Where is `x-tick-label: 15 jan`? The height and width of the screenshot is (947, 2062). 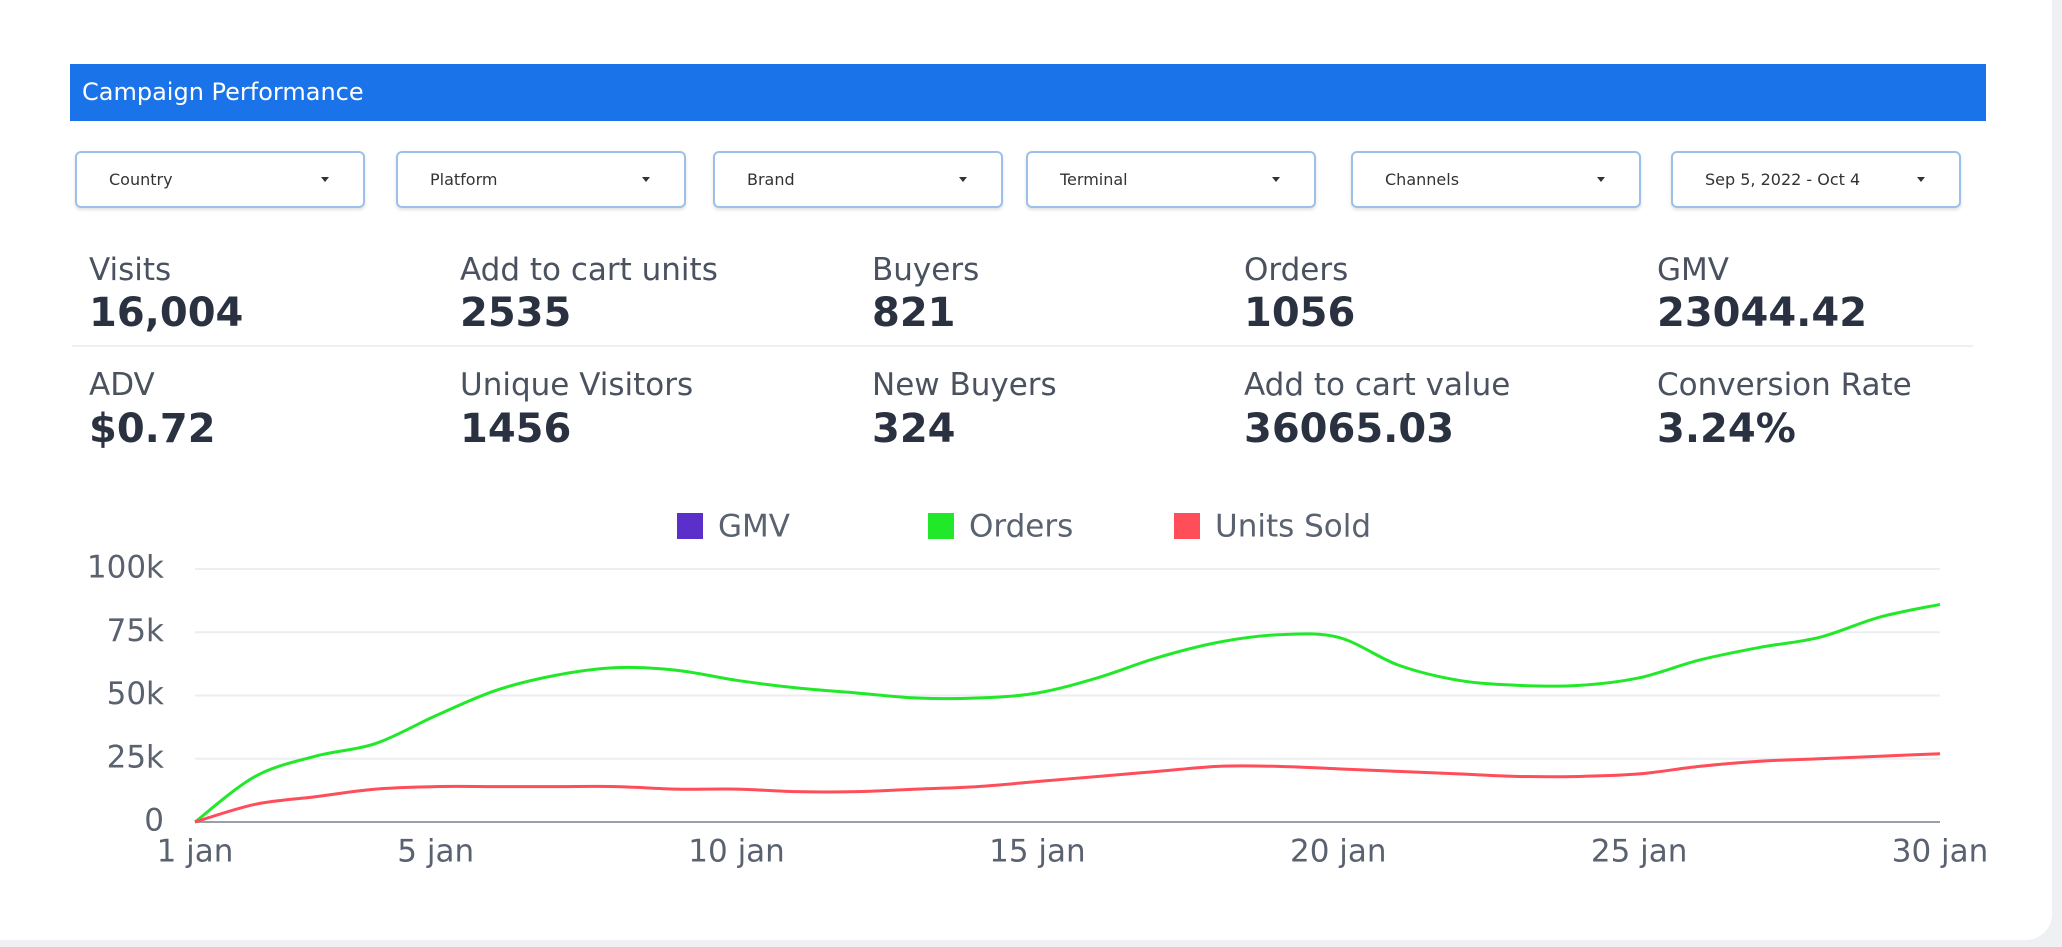
x-tick-label: 15 jan is located at coordinates (1037, 852).